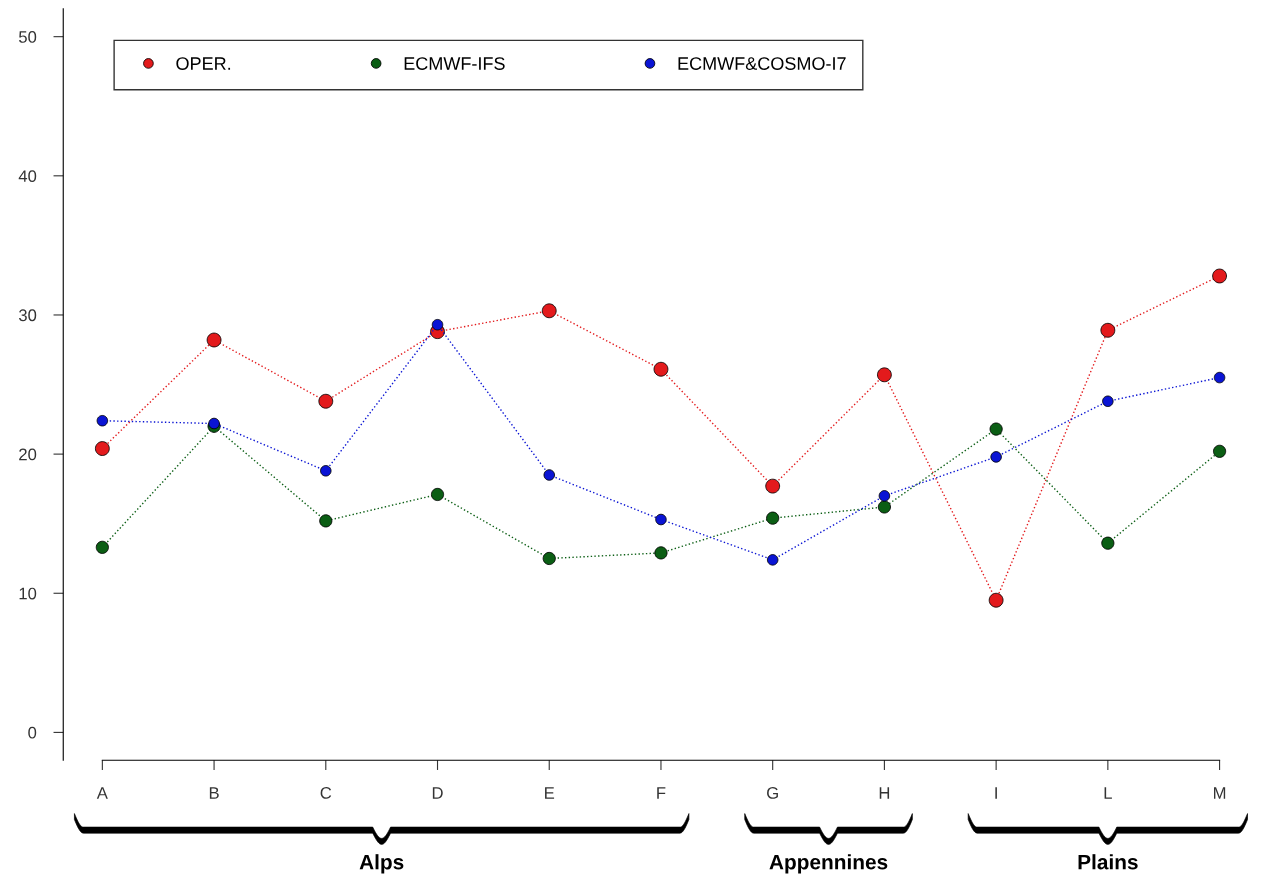 This screenshot has height=884, width=1265. What do you see at coordinates (437, 793) in the screenshot?
I see `x-tick-label: D` at bounding box center [437, 793].